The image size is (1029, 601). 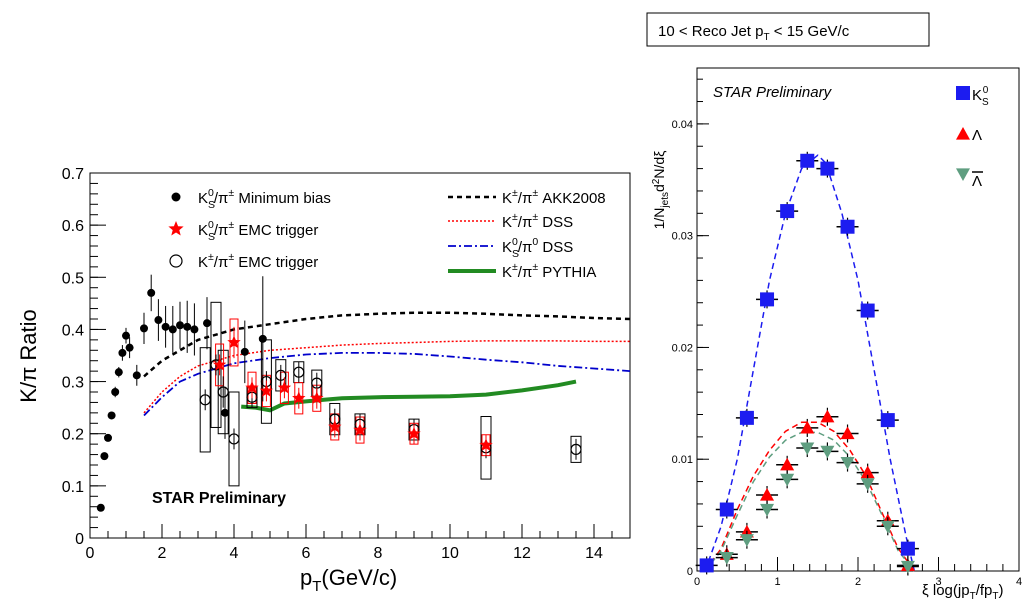 I want to click on left-y-tick-label: 0.2, so click(x=73, y=435).